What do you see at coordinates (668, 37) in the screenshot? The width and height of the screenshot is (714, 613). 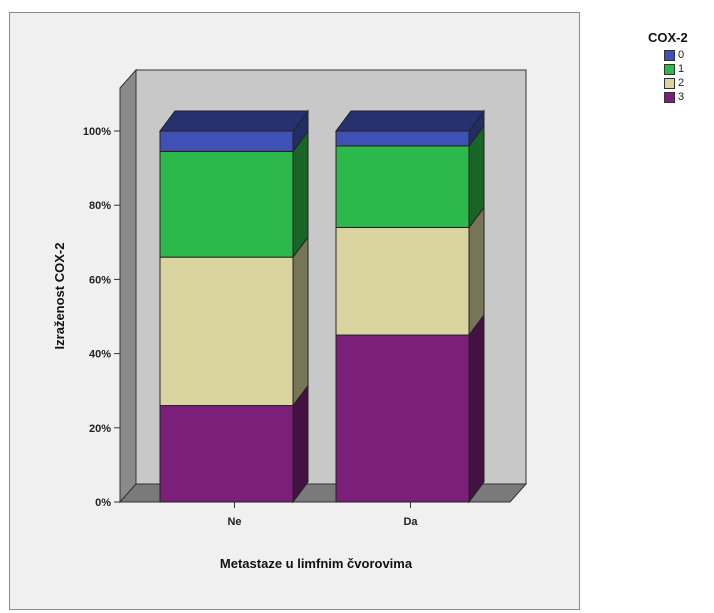 I see `legend-title: COX-2` at bounding box center [668, 37].